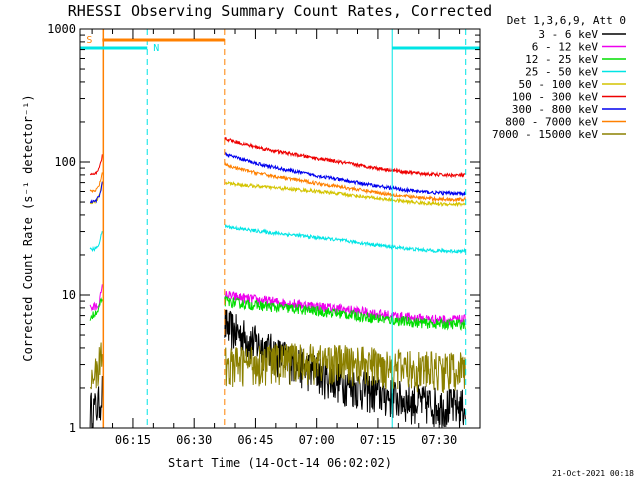 The height and width of the screenshot is (480, 640). I want to click on series-2-post, so click(345, 308).